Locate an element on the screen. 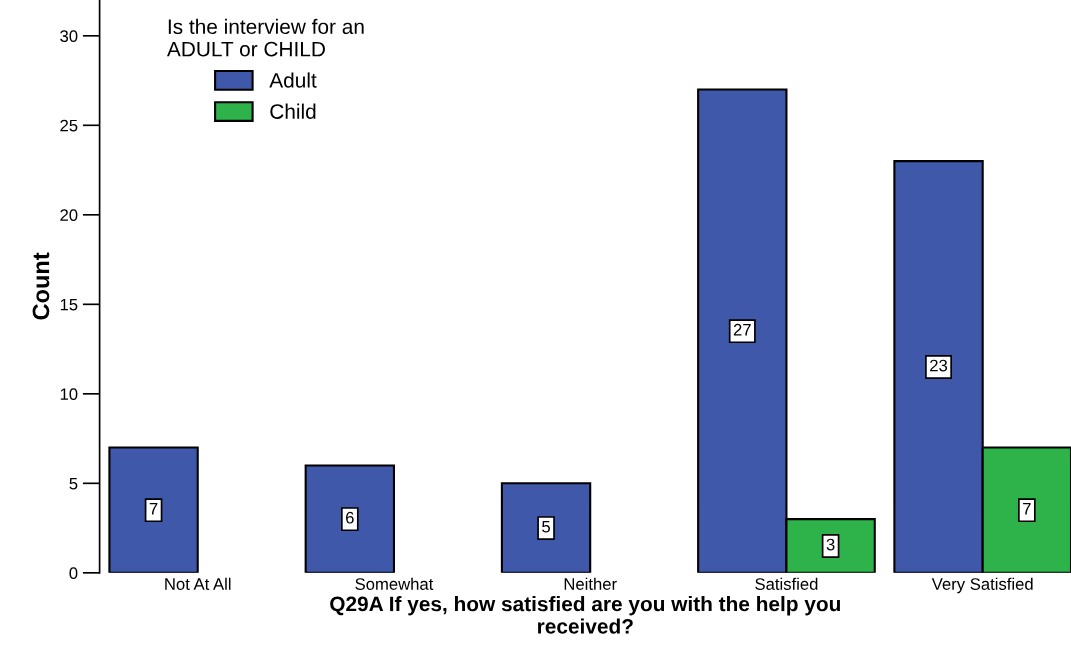  legend-label: Adult is located at coordinates (293, 80).